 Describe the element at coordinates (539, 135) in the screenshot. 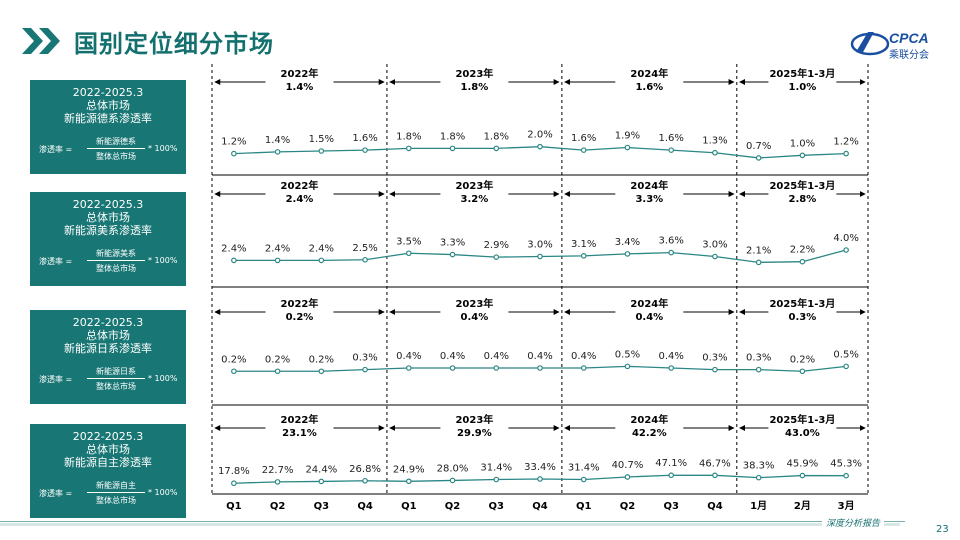

I see `data-label: 2.0%` at that location.